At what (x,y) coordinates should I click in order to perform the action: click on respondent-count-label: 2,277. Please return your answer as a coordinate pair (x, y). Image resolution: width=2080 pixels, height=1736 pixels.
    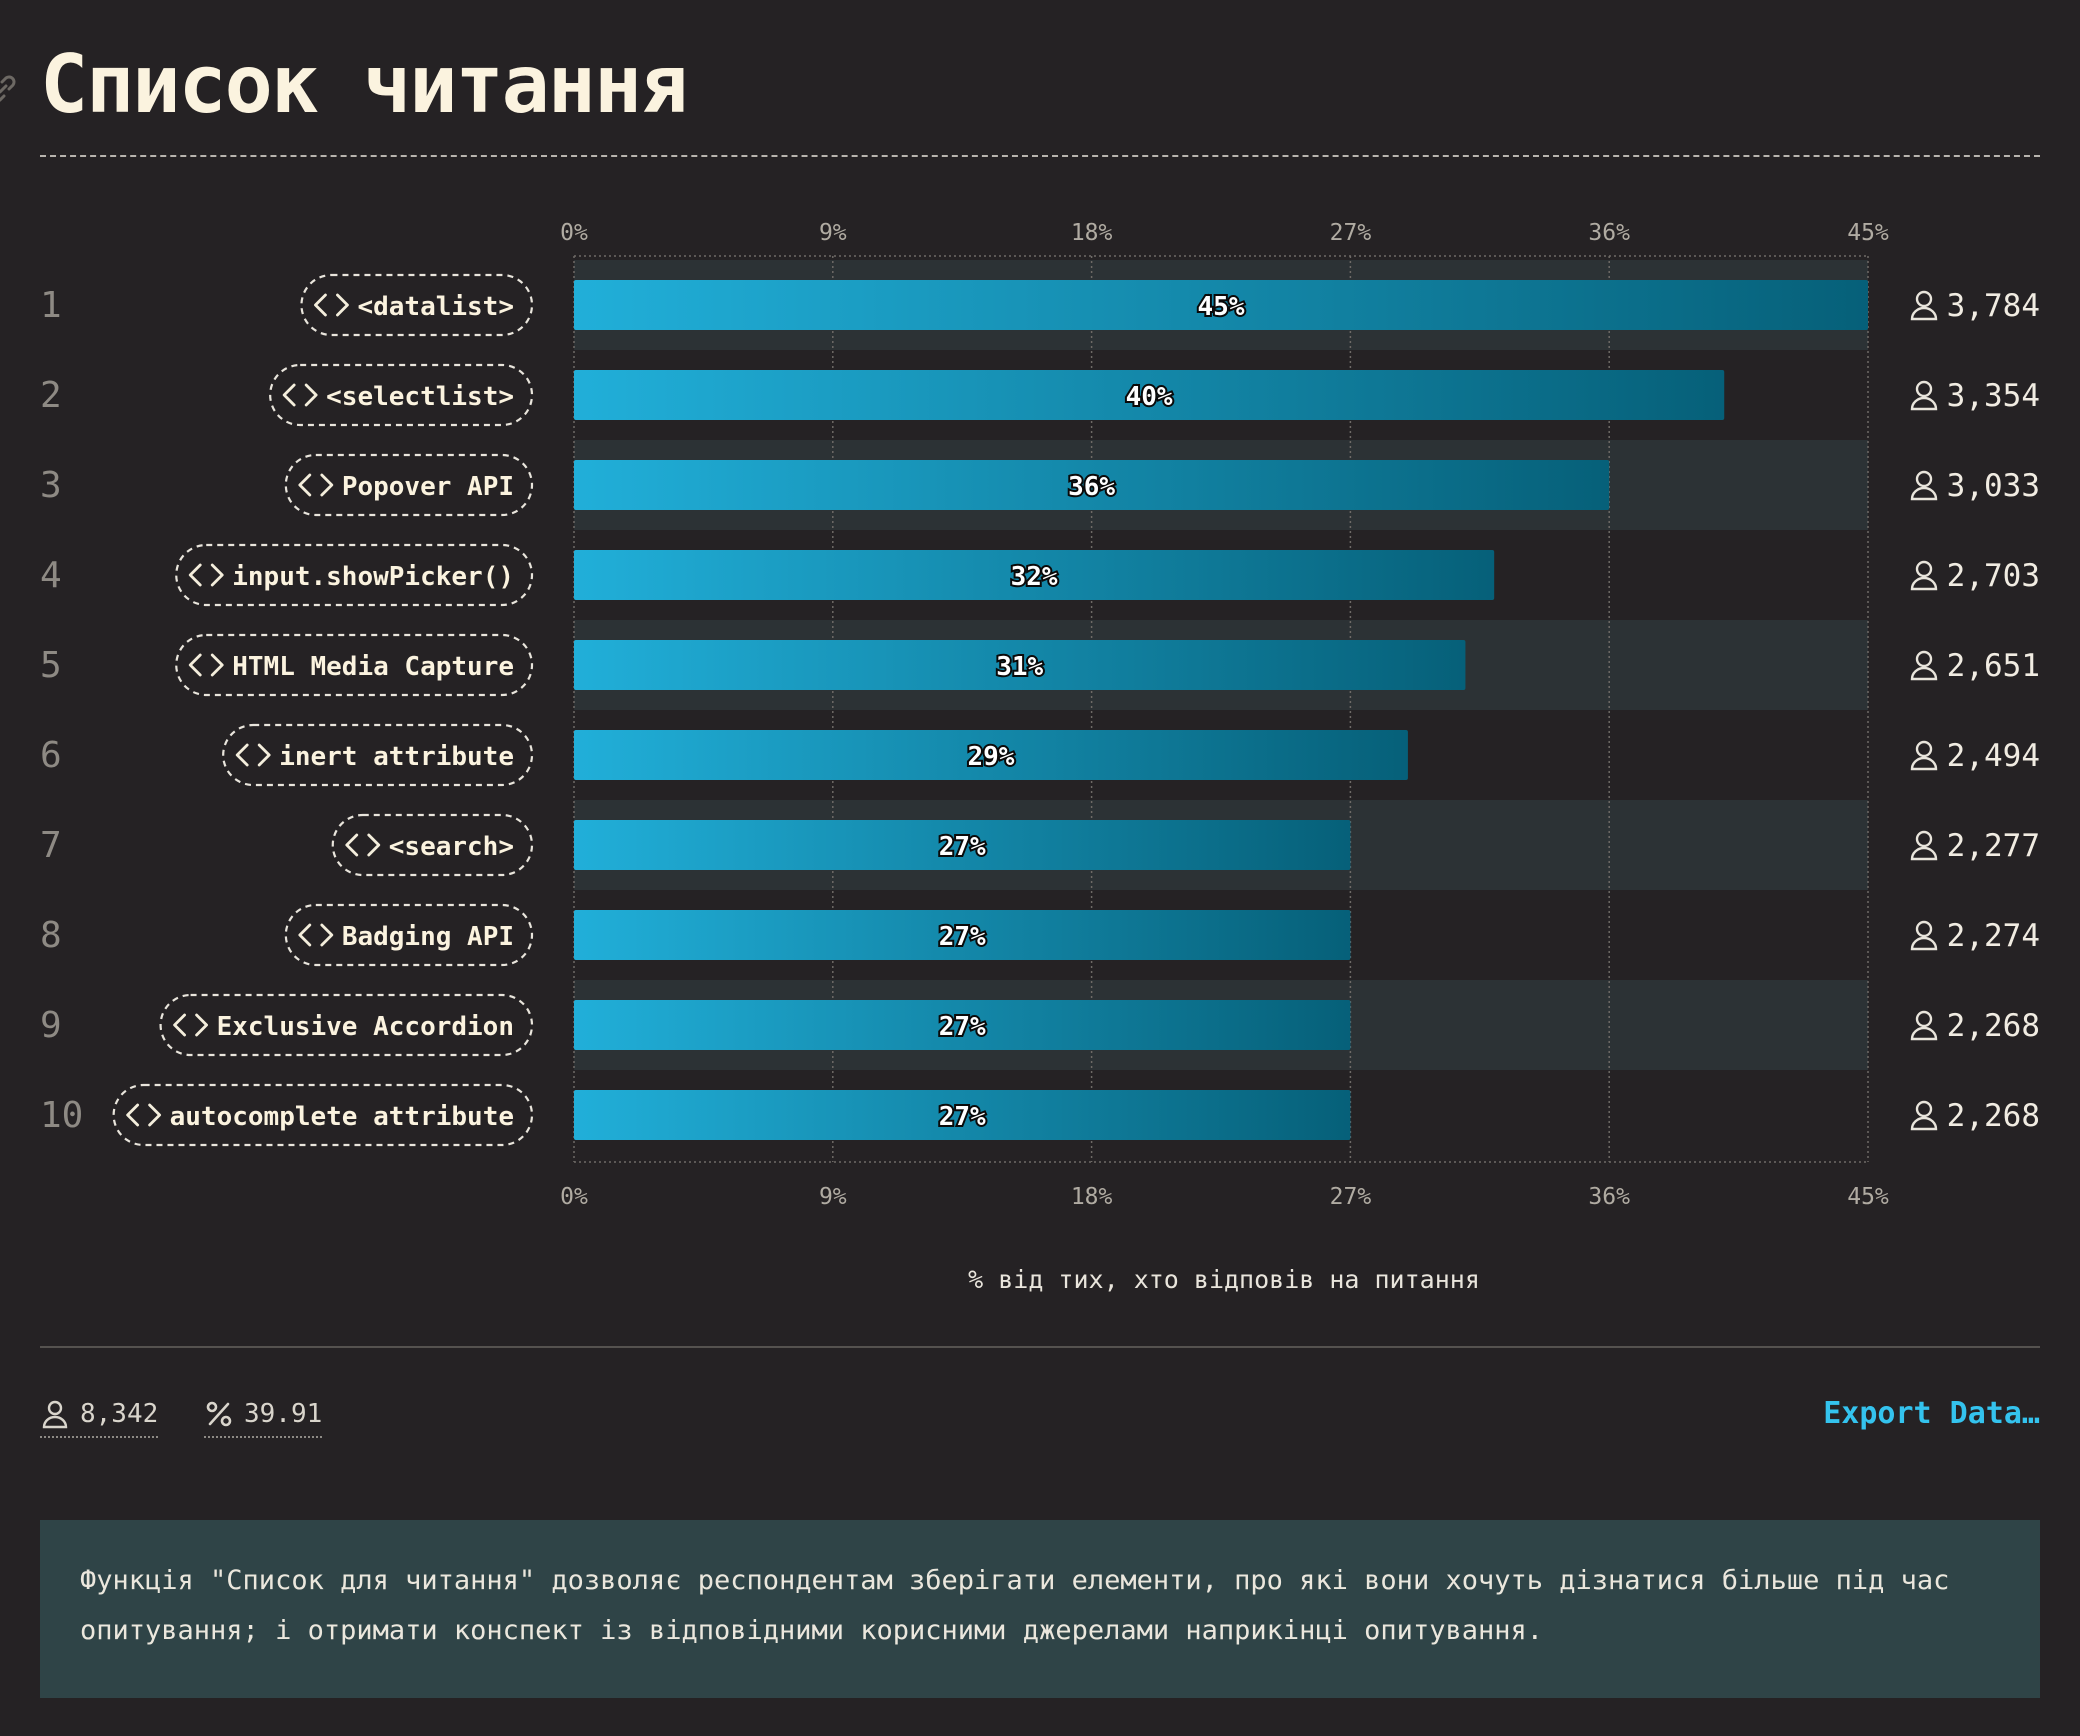
    Looking at the image, I should click on (1993, 846).